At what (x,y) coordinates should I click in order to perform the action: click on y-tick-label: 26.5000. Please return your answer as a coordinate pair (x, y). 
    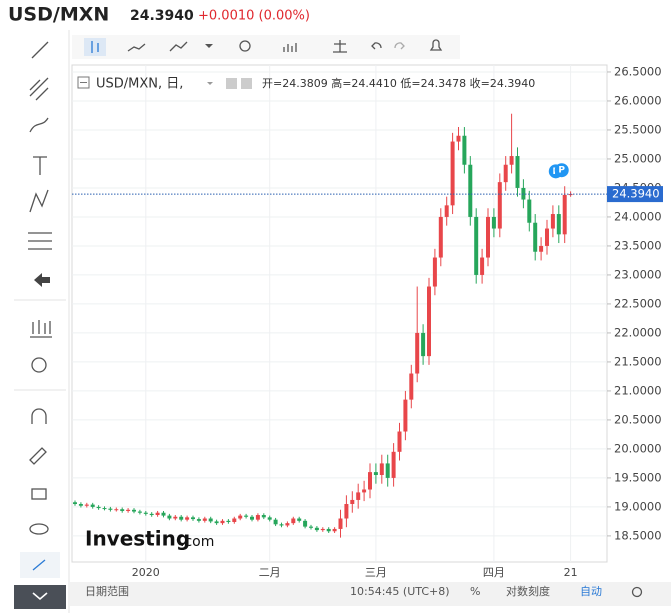
    Looking at the image, I should click on (638, 71).